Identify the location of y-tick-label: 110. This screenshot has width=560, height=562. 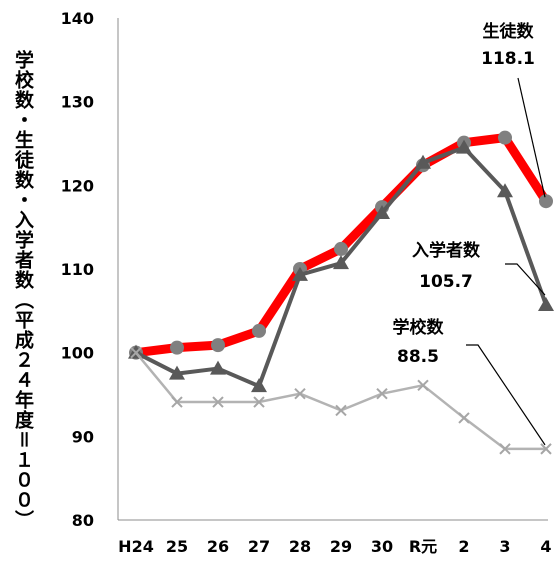
(77, 269).